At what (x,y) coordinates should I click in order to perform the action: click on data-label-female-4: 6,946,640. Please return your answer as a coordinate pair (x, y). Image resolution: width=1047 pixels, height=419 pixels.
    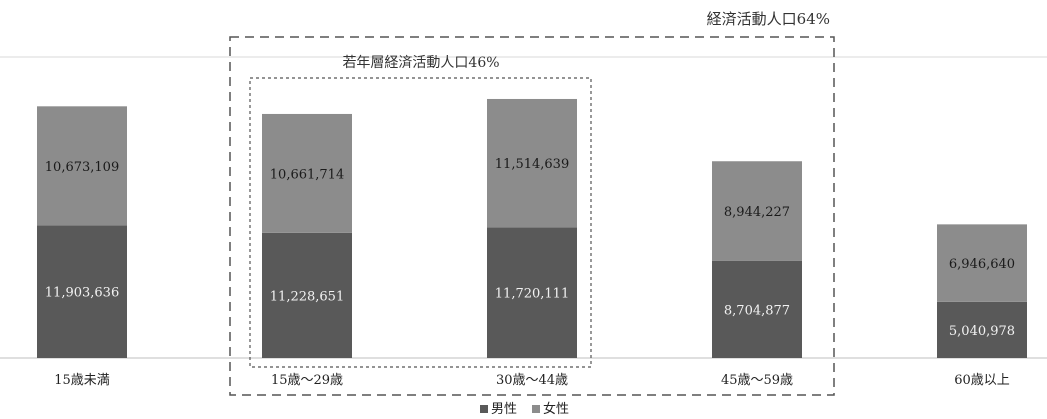
    Looking at the image, I should click on (982, 264).